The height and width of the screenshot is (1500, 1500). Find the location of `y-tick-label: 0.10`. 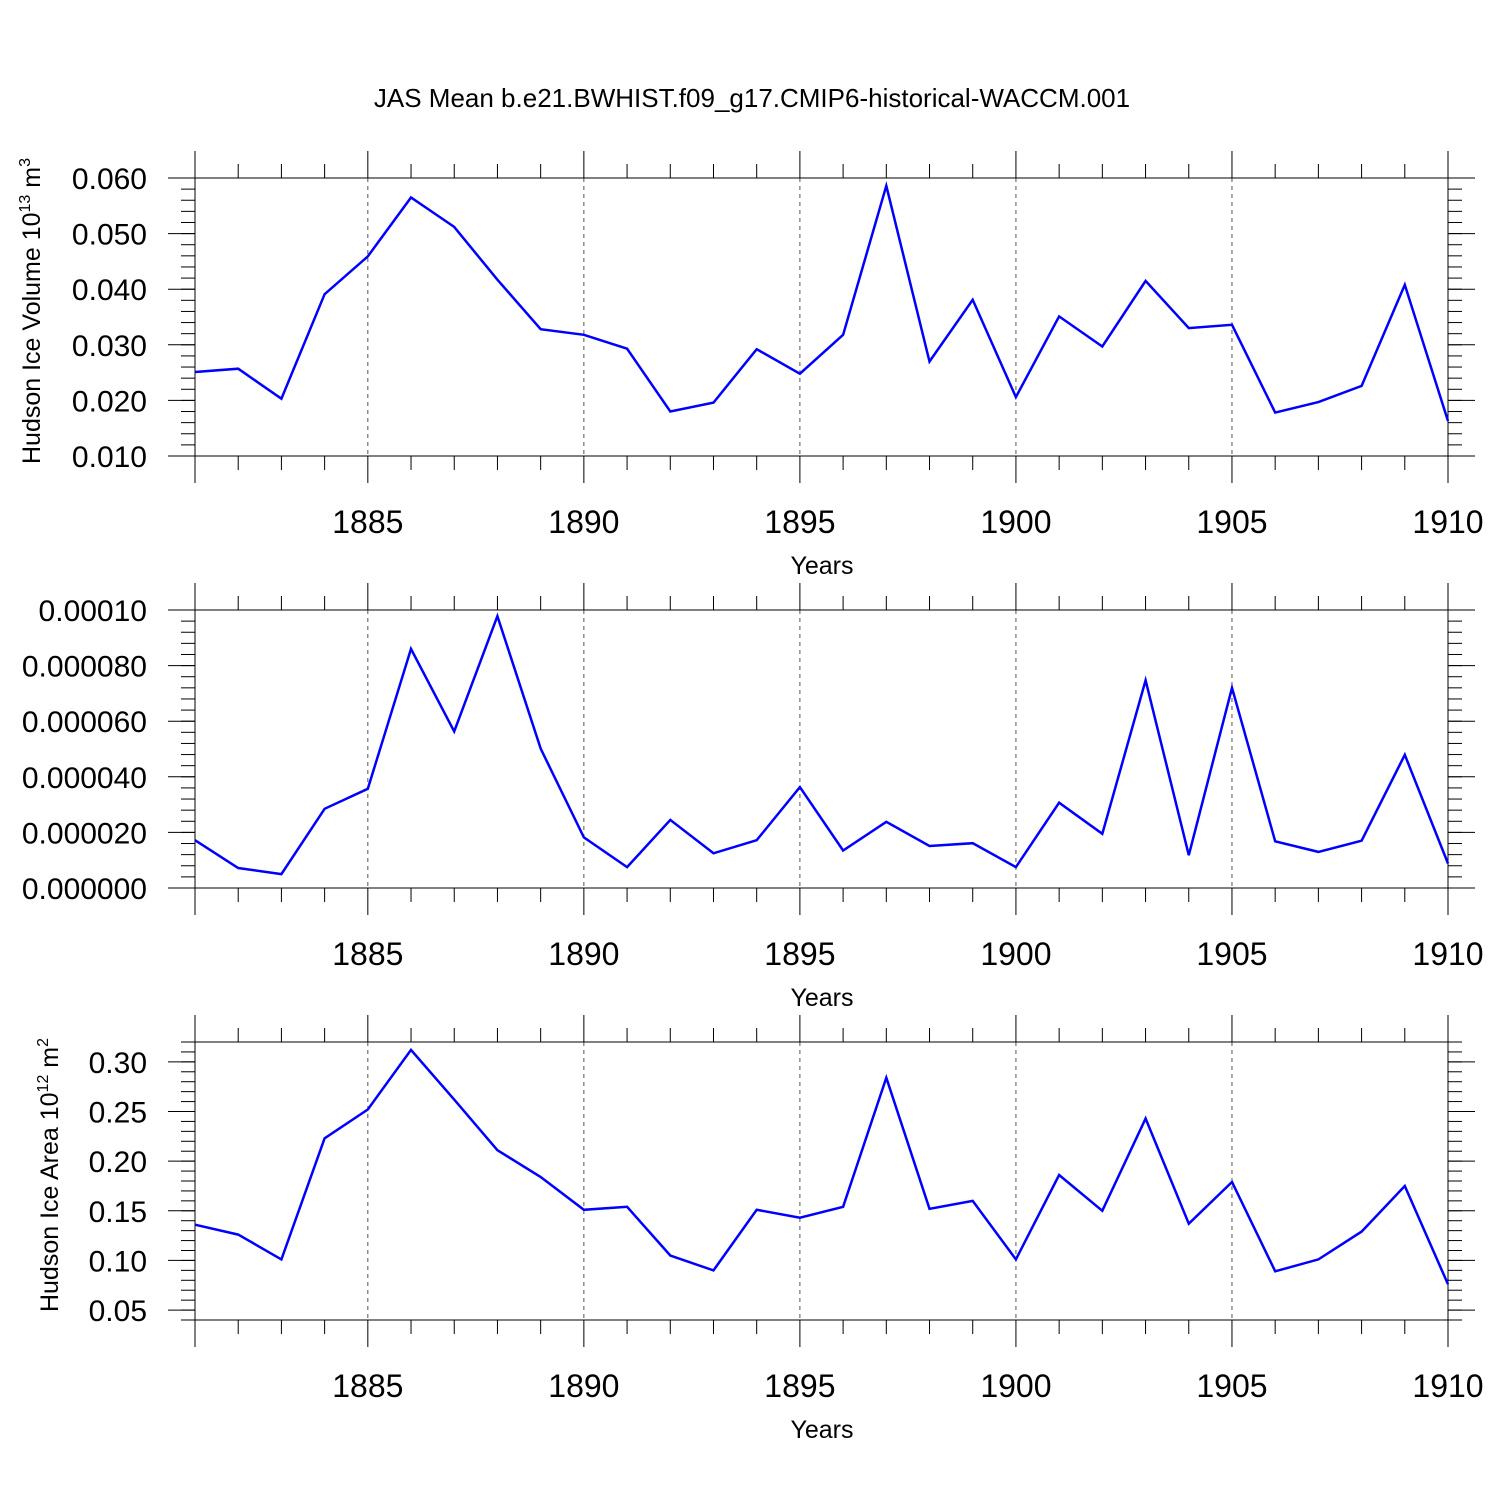

y-tick-label: 0.10 is located at coordinates (118, 1261).